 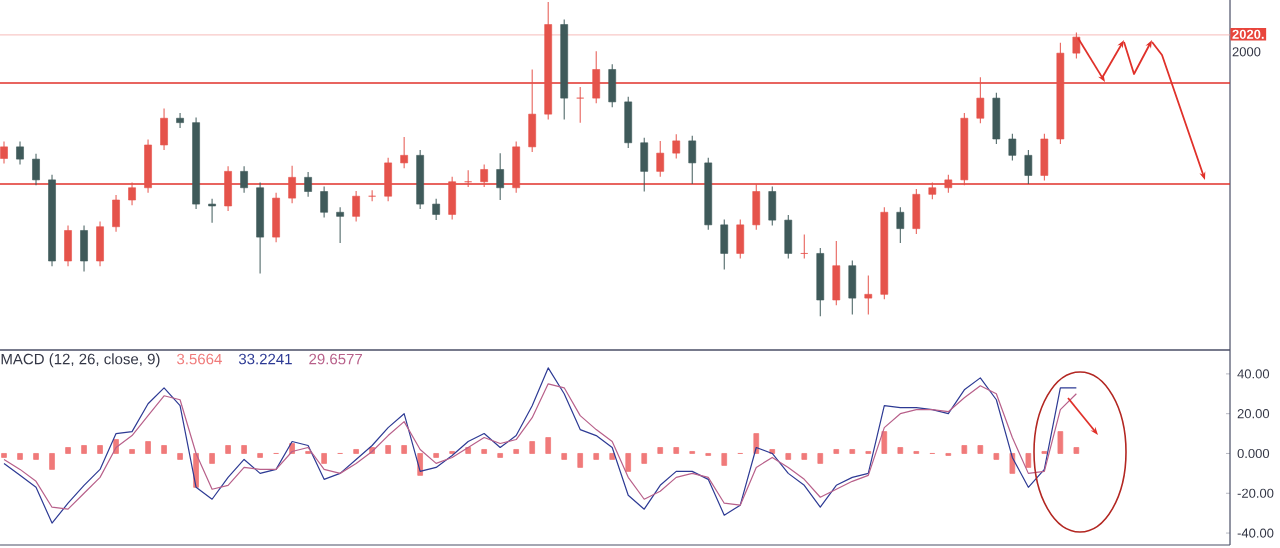 I want to click on y-tick-label: 20.00, so click(x=1253, y=414).